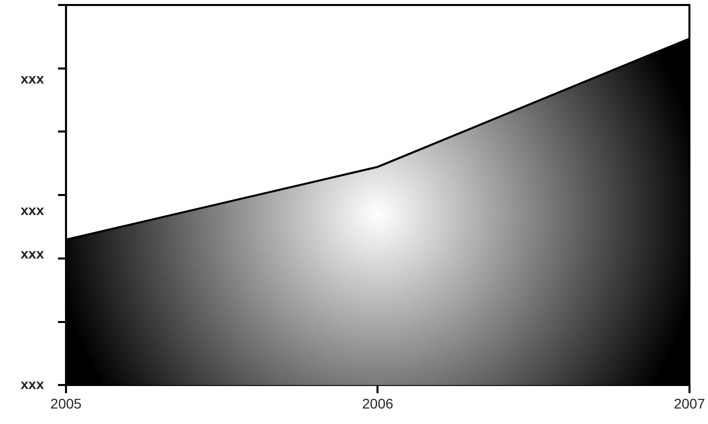 The width and height of the screenshot is (708, 424). What do you see at coordinates (66, 403) in the screenshot?
I see `x-tick-label: 2005` at bounding box center [66, 403].